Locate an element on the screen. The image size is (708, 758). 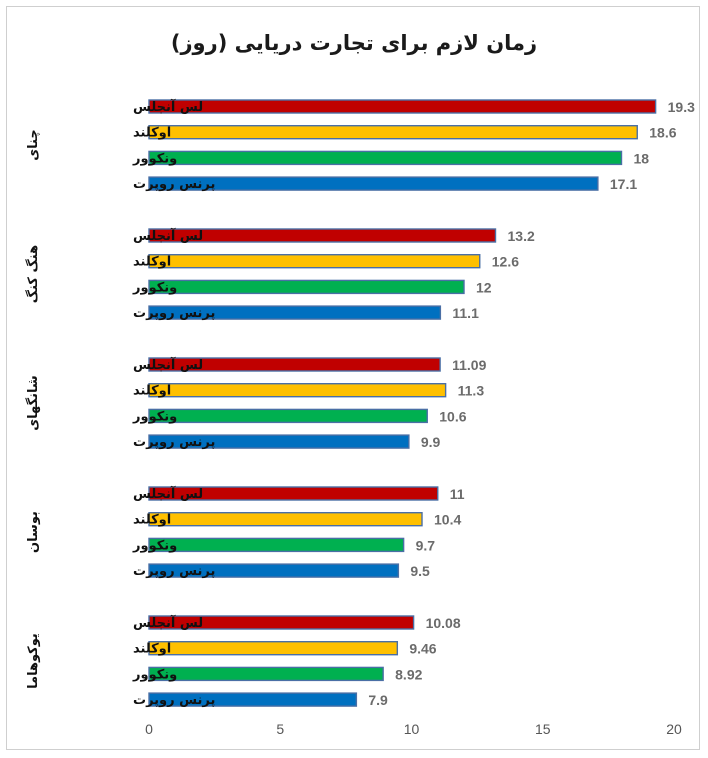
data-label: 11.09 is located at coordinates (469, 365).